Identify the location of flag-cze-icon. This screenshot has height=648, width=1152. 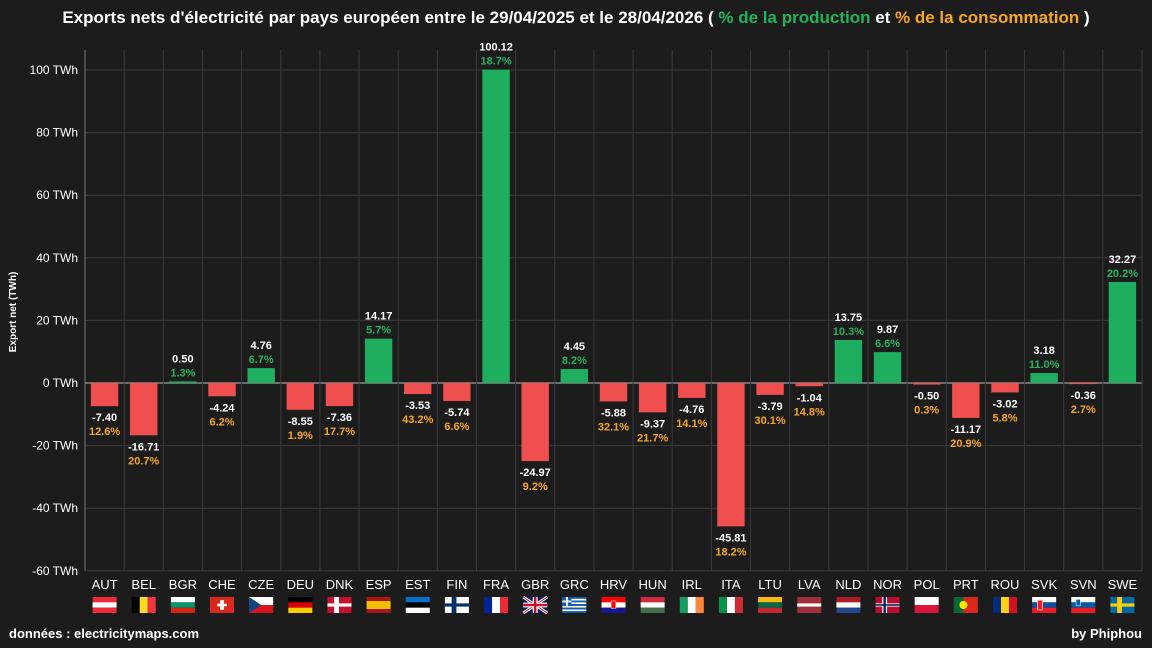
(261, 605).